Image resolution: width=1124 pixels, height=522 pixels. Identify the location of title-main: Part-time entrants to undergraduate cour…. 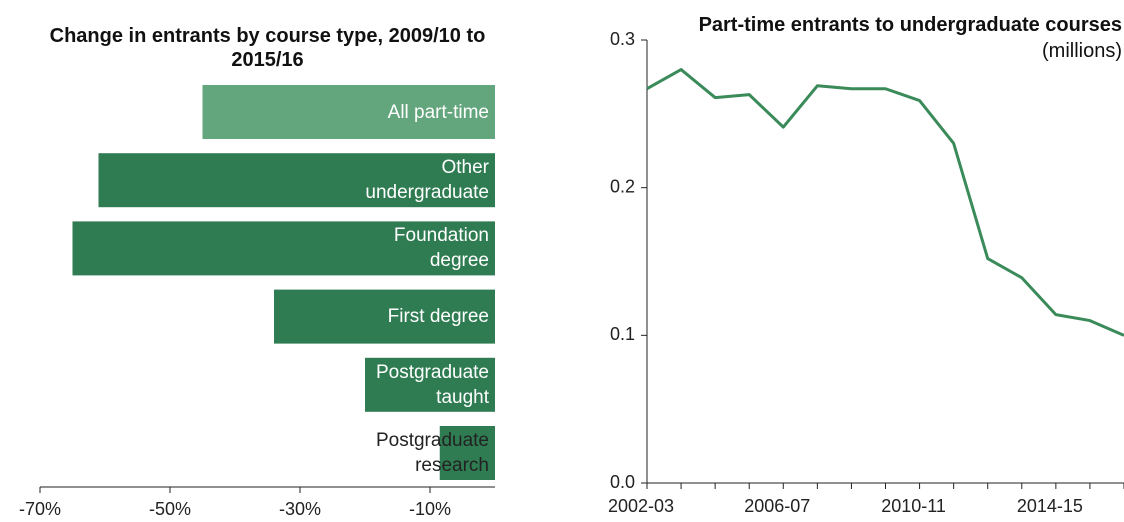
(910, 25).